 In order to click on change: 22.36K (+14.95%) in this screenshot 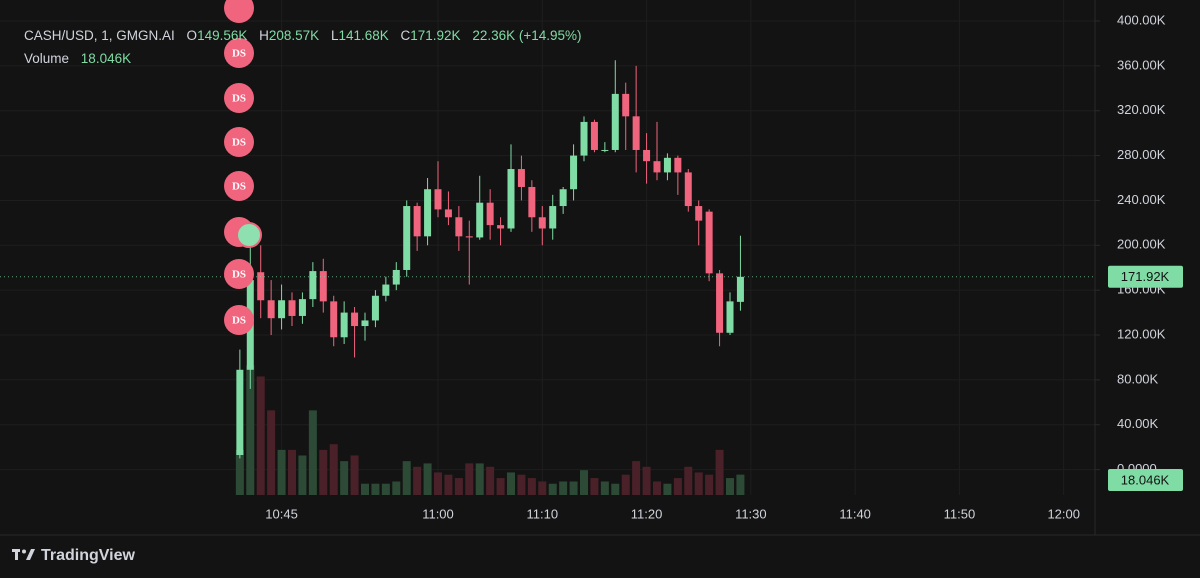, I will do `click(527, 35)`.